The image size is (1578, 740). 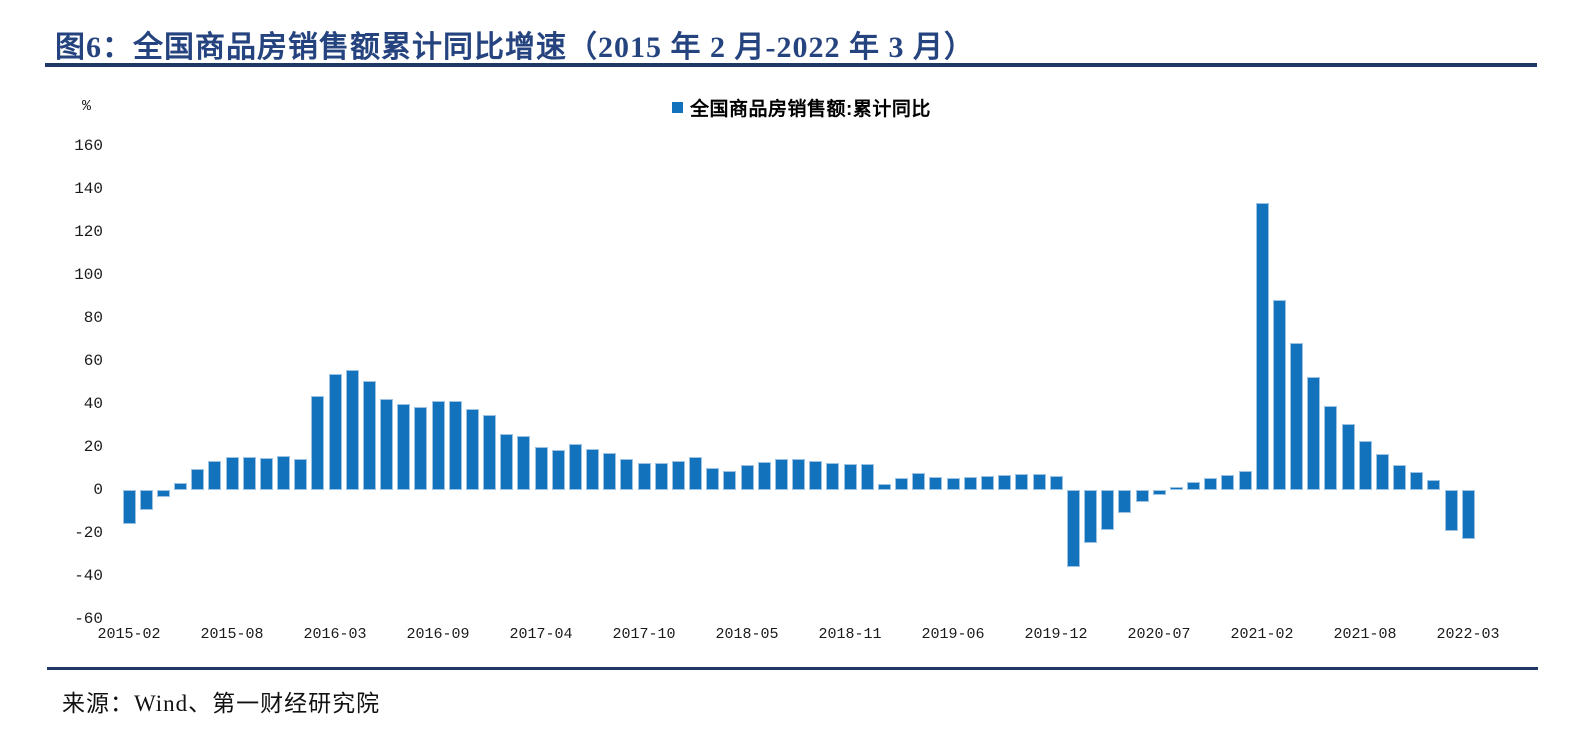 What do you see at coordinates (810, 109) in the screenshot?
I see `legend-label: 全国商品房销售额:累计同比` at bounding box center [810, 109].